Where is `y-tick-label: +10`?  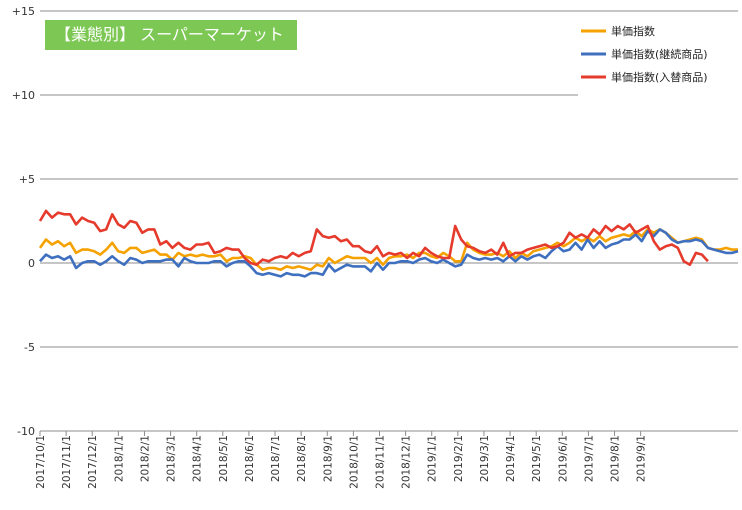 y-tick-label: +10 is located at coordinates (23, 95).